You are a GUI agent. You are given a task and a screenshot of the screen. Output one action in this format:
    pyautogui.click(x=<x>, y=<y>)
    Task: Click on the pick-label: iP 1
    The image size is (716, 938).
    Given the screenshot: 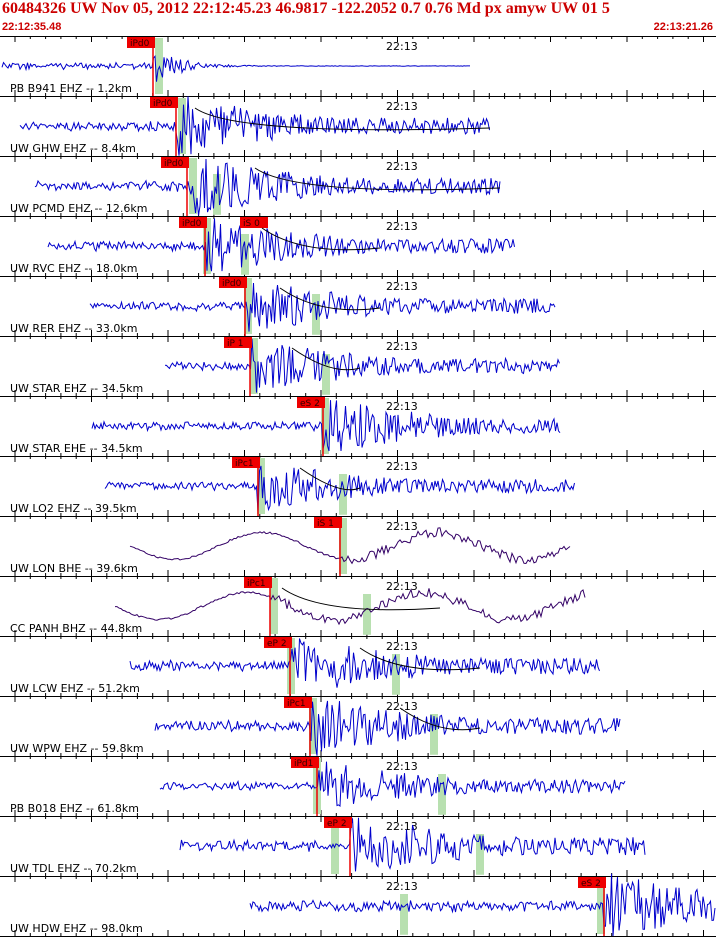 What is the action you would take?
    pyautogui.click(x=235, y=344)
    